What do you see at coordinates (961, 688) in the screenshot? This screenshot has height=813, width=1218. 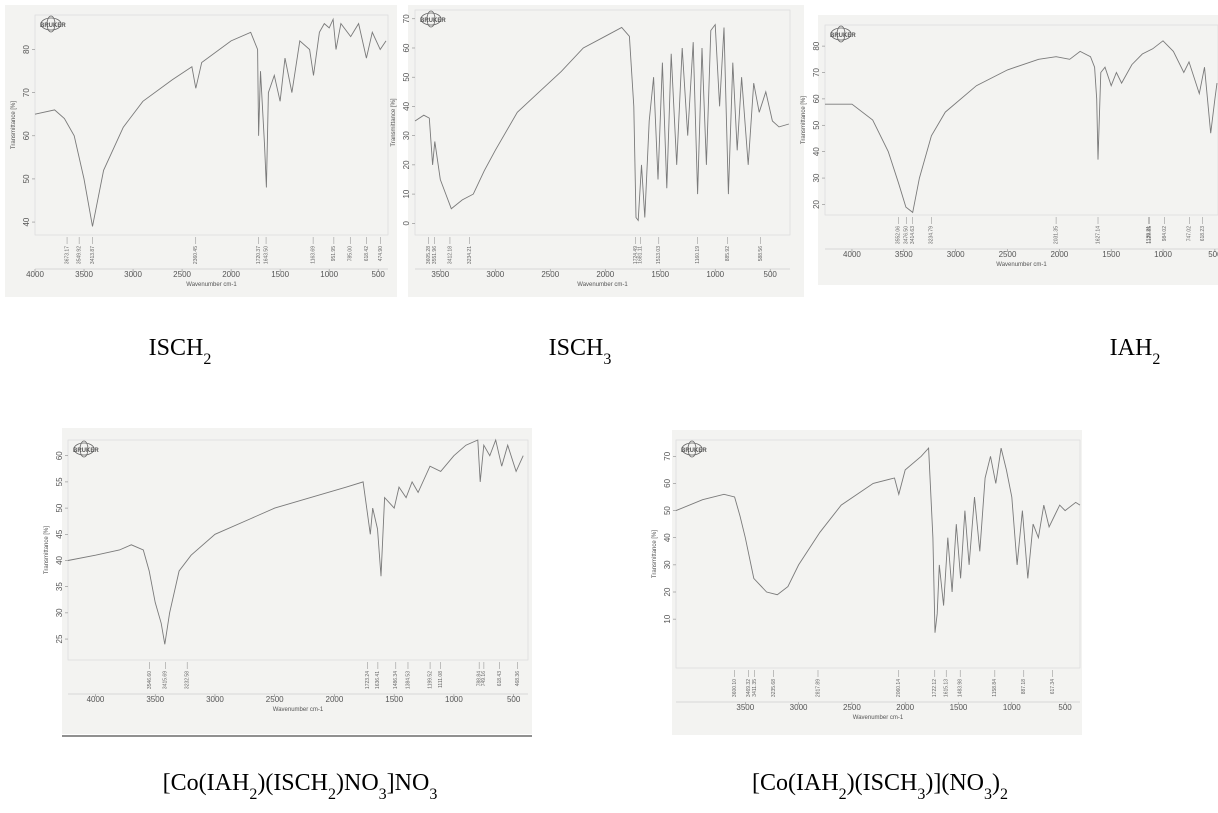 I see `peak-label: 1483.98` at bounding box center [961, 688].